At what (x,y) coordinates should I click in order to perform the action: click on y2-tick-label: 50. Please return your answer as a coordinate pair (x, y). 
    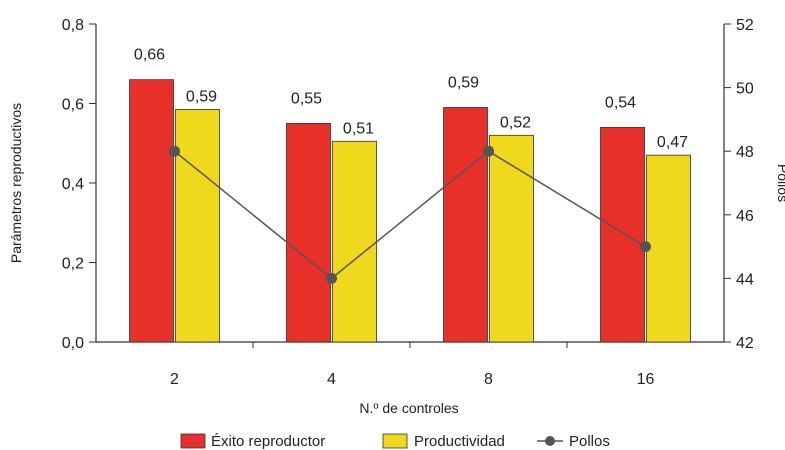
    Looking at the image, I should click on (745, 89).